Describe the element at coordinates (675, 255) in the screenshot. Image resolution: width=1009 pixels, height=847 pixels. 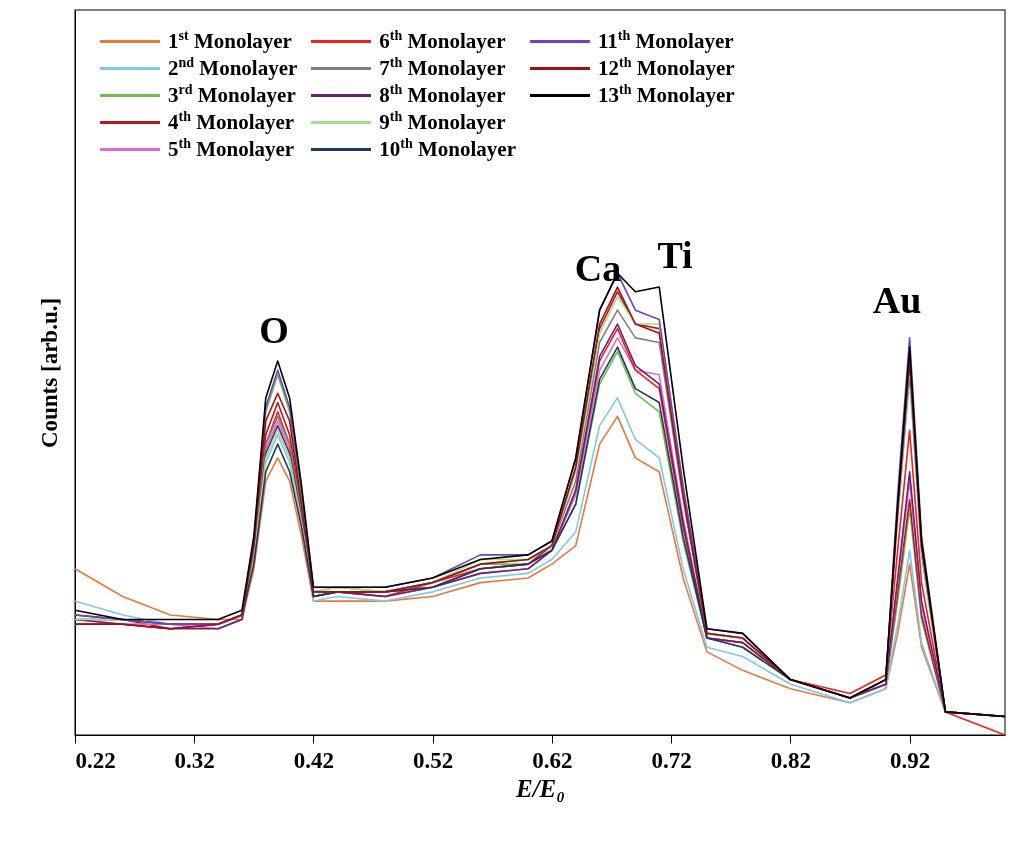
I see `annotation: Ti` at that location.